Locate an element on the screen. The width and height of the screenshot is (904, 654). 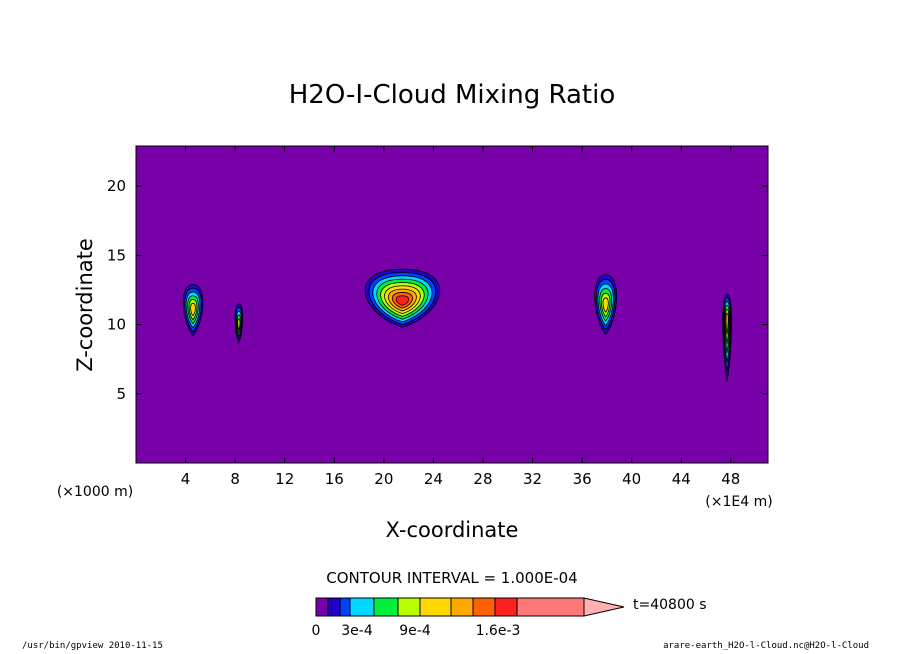
colorbar-label: 3e-4 is located at coordinates (357, 631).